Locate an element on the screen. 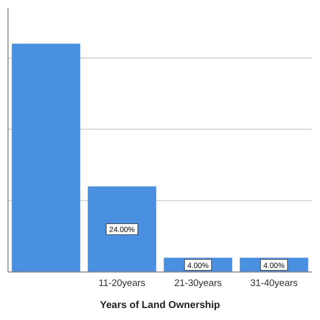 The width and height of the screenshot is (320, 320). x-axis-title: Years of Land Ownership is located at coordinates (160, 305).